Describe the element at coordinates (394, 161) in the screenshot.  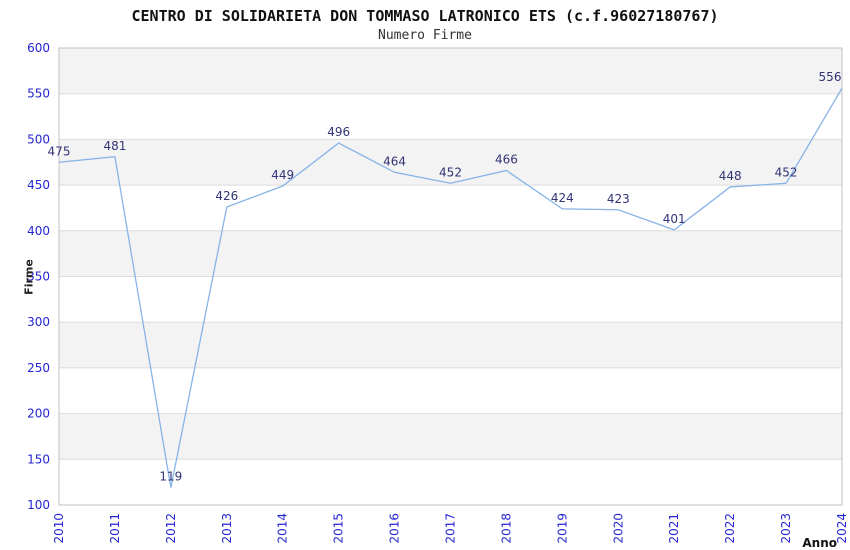
I see `data-point-label: 464` at that location.